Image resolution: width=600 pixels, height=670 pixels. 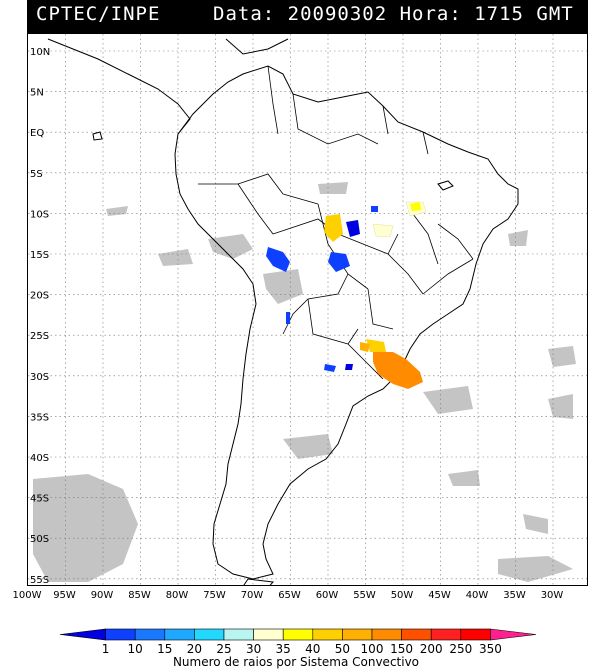 What do you see at coordinates (40, 52) in the screenshot?
I see `lat-label: 10N` at bounding box center [40, 52].